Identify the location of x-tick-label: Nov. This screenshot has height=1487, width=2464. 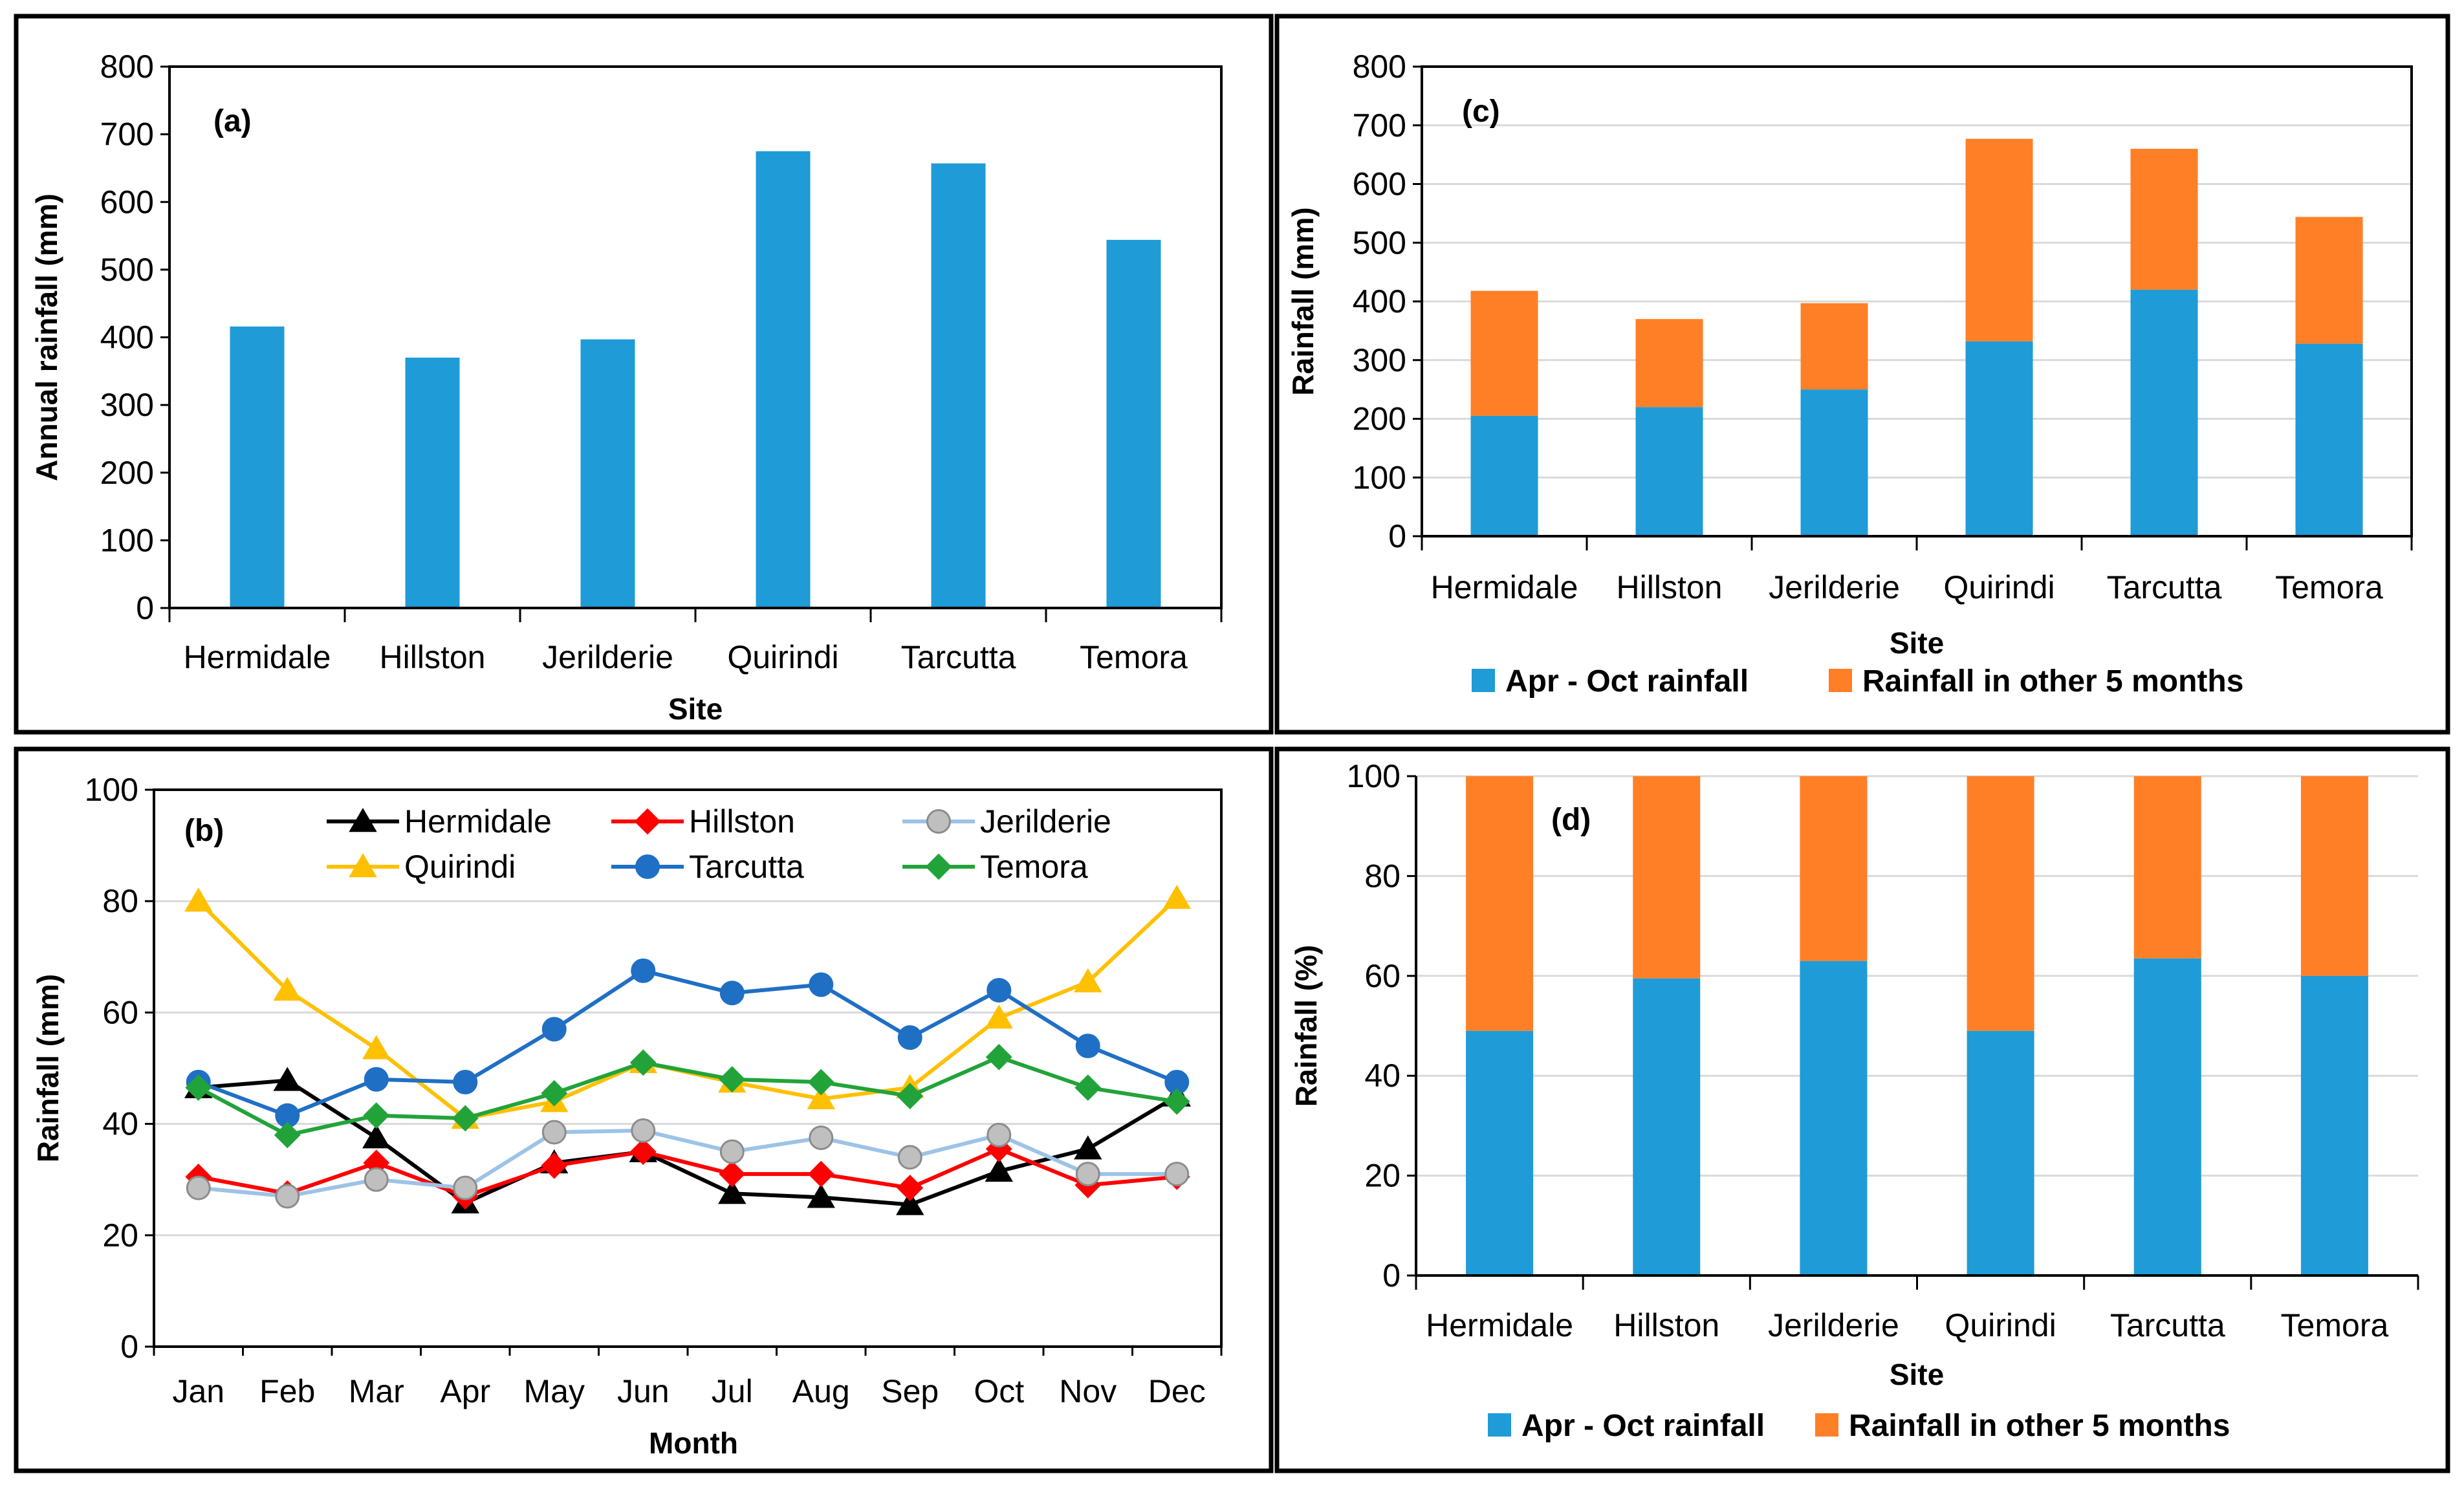
(1088, 1391).